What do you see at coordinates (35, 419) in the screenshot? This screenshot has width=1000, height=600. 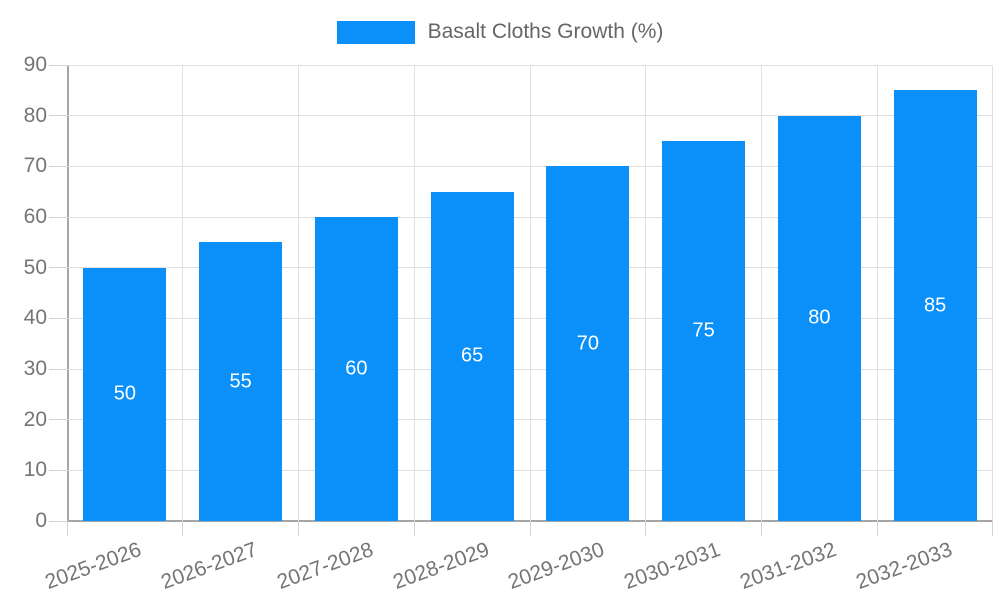 I see `y-tick-label: 20` at bounding box center [35, 419].